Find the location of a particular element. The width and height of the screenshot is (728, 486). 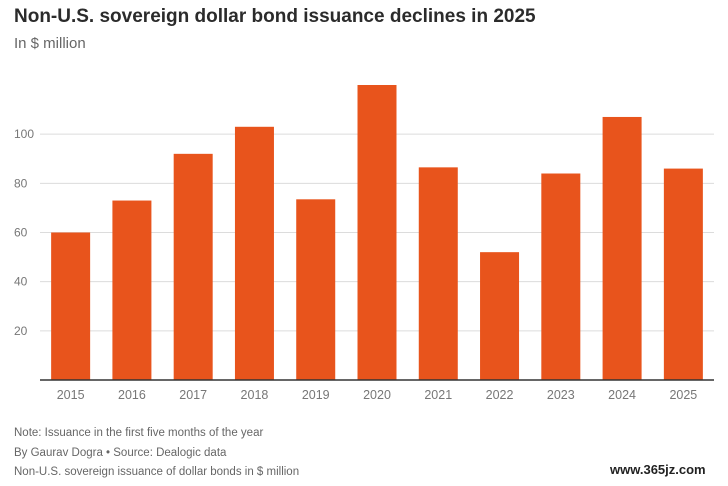

y-tick-label: 80 is located at coordinates (21, 183).